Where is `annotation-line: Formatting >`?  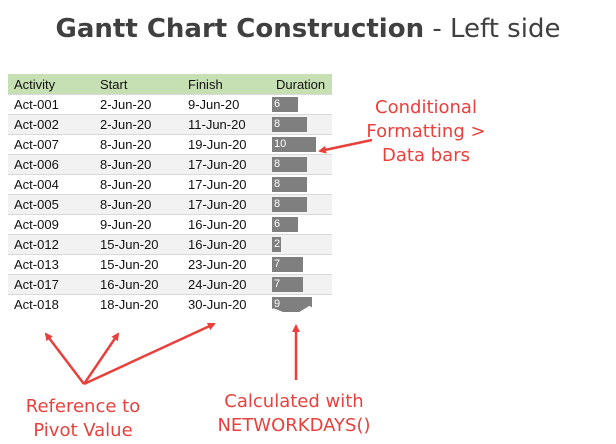 annotation-line: Formatting > is located at coordinates (426, 131).